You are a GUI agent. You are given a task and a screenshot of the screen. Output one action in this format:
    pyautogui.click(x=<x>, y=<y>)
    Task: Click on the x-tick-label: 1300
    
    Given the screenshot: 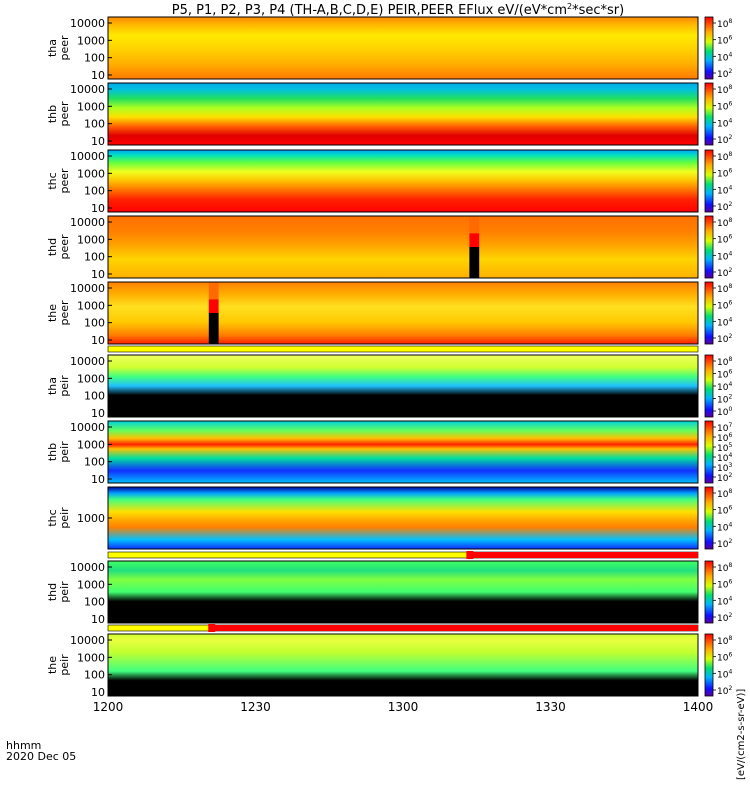 What is the action you would take?
    pyautogui.click(x=403, y=707)
    